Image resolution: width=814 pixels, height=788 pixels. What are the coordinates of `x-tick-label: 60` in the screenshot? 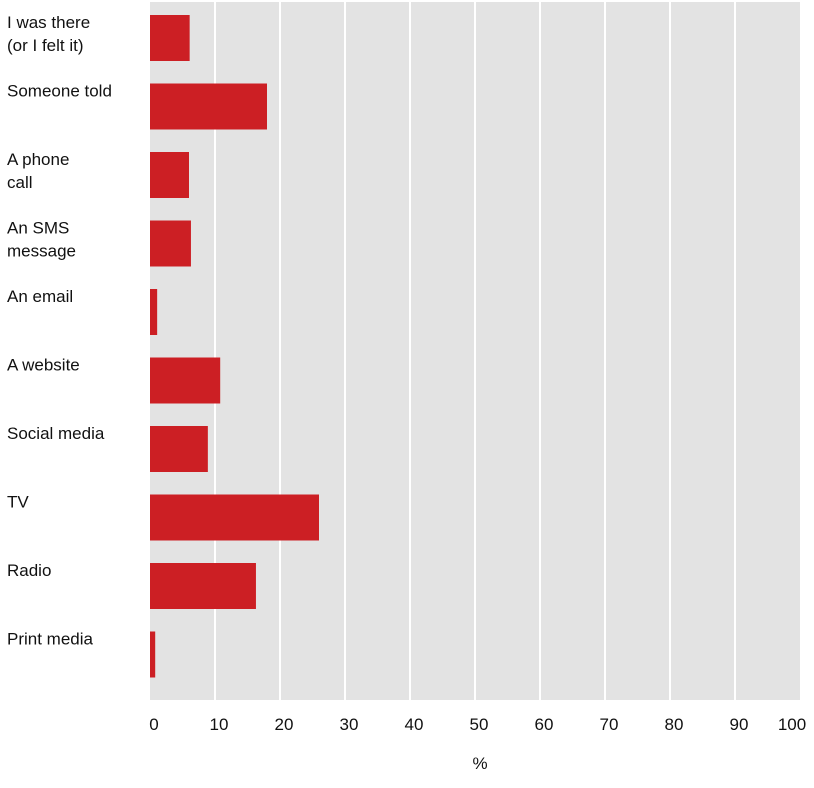 It's located at (544, 724).